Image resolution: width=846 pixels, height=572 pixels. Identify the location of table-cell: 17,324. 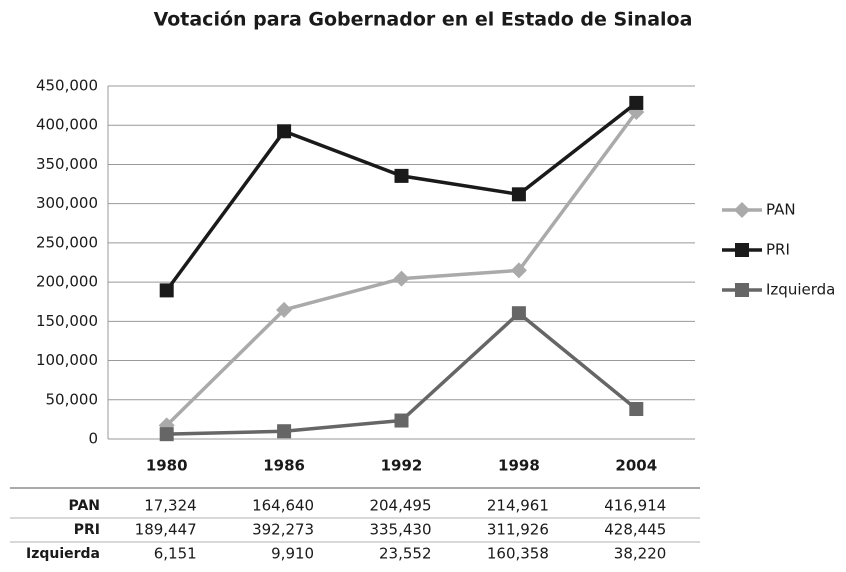
(170, 506).